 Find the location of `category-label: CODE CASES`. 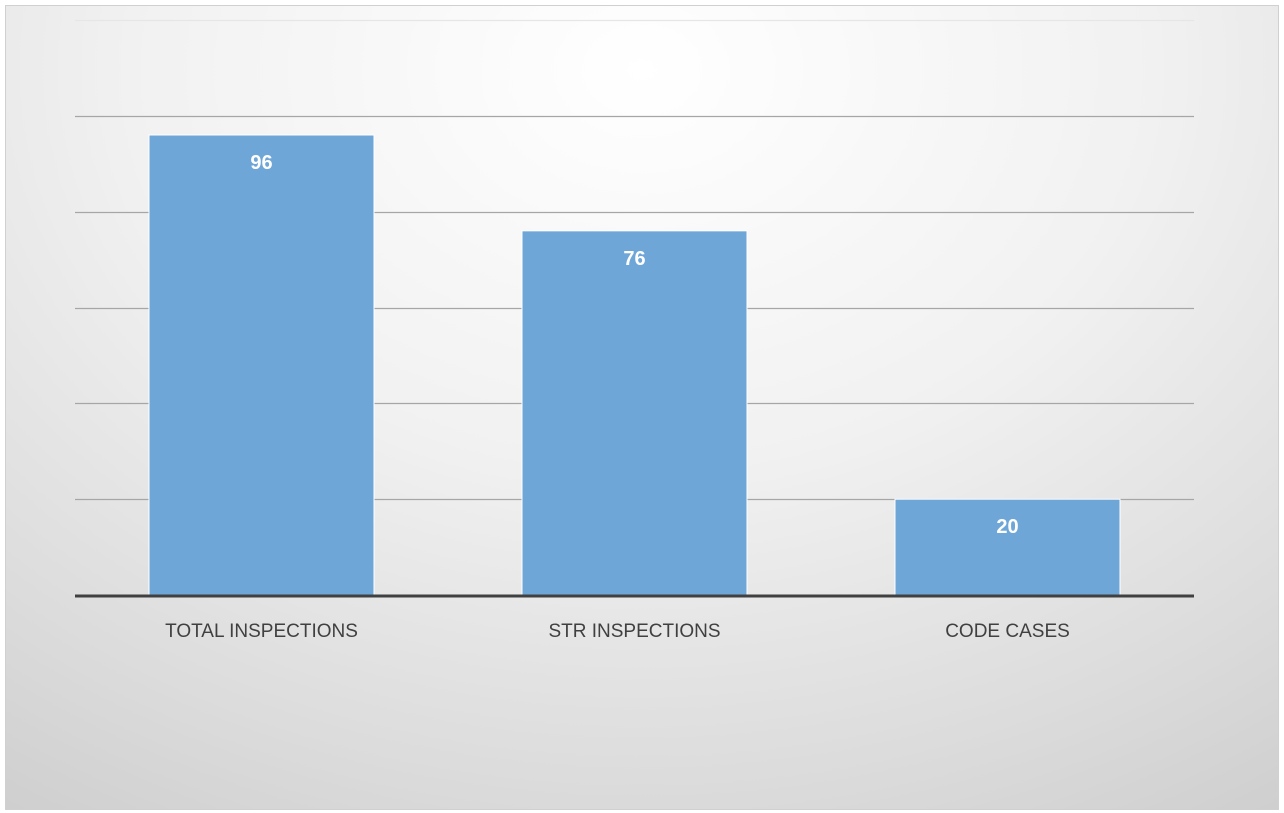

category-label: CODE CASES is located at coordinates (1007, 631).